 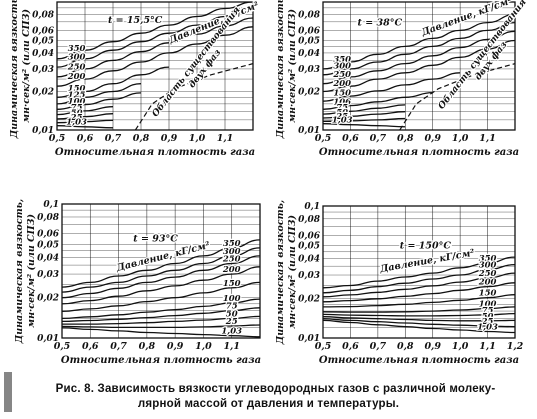 What do you see at coordinates (268, 404) in the screenshot?
I see `caption-line-2: лярной массой от давления и температуры.` at bounding box center [268, 404].